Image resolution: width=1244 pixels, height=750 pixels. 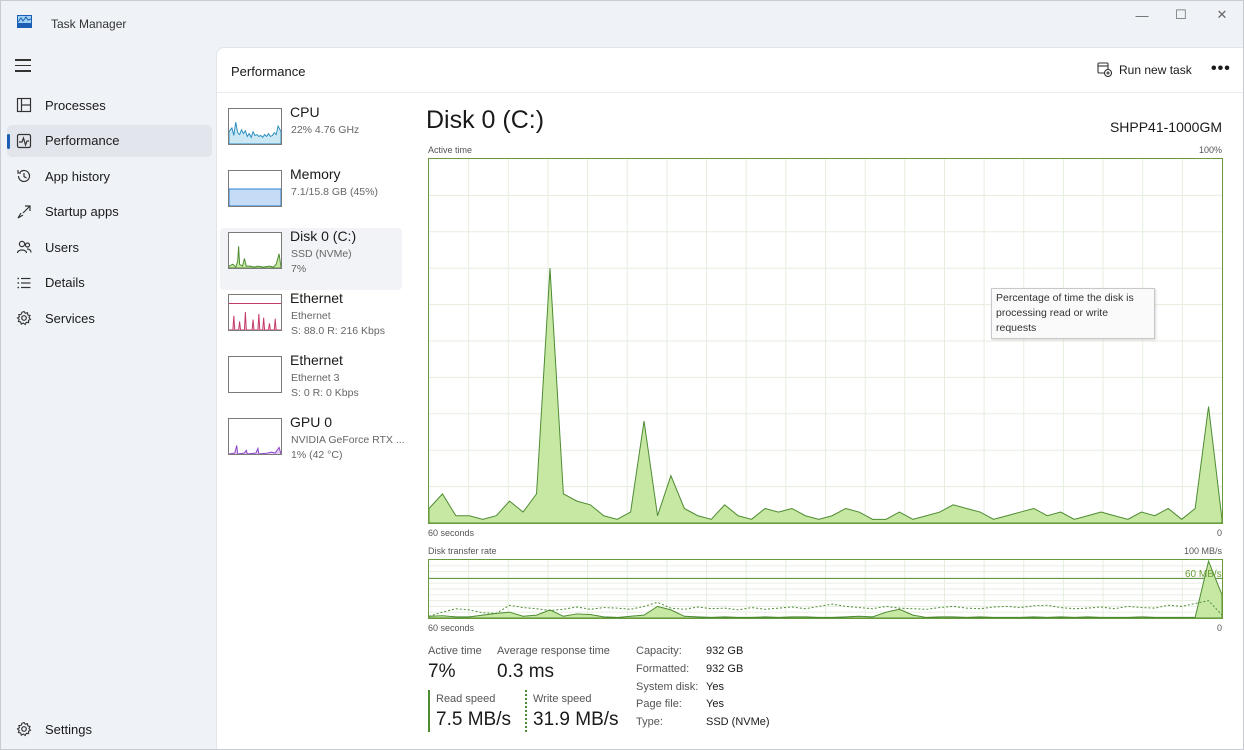 I want to click on active-time-label: Active time, so click(x=455, y=651).